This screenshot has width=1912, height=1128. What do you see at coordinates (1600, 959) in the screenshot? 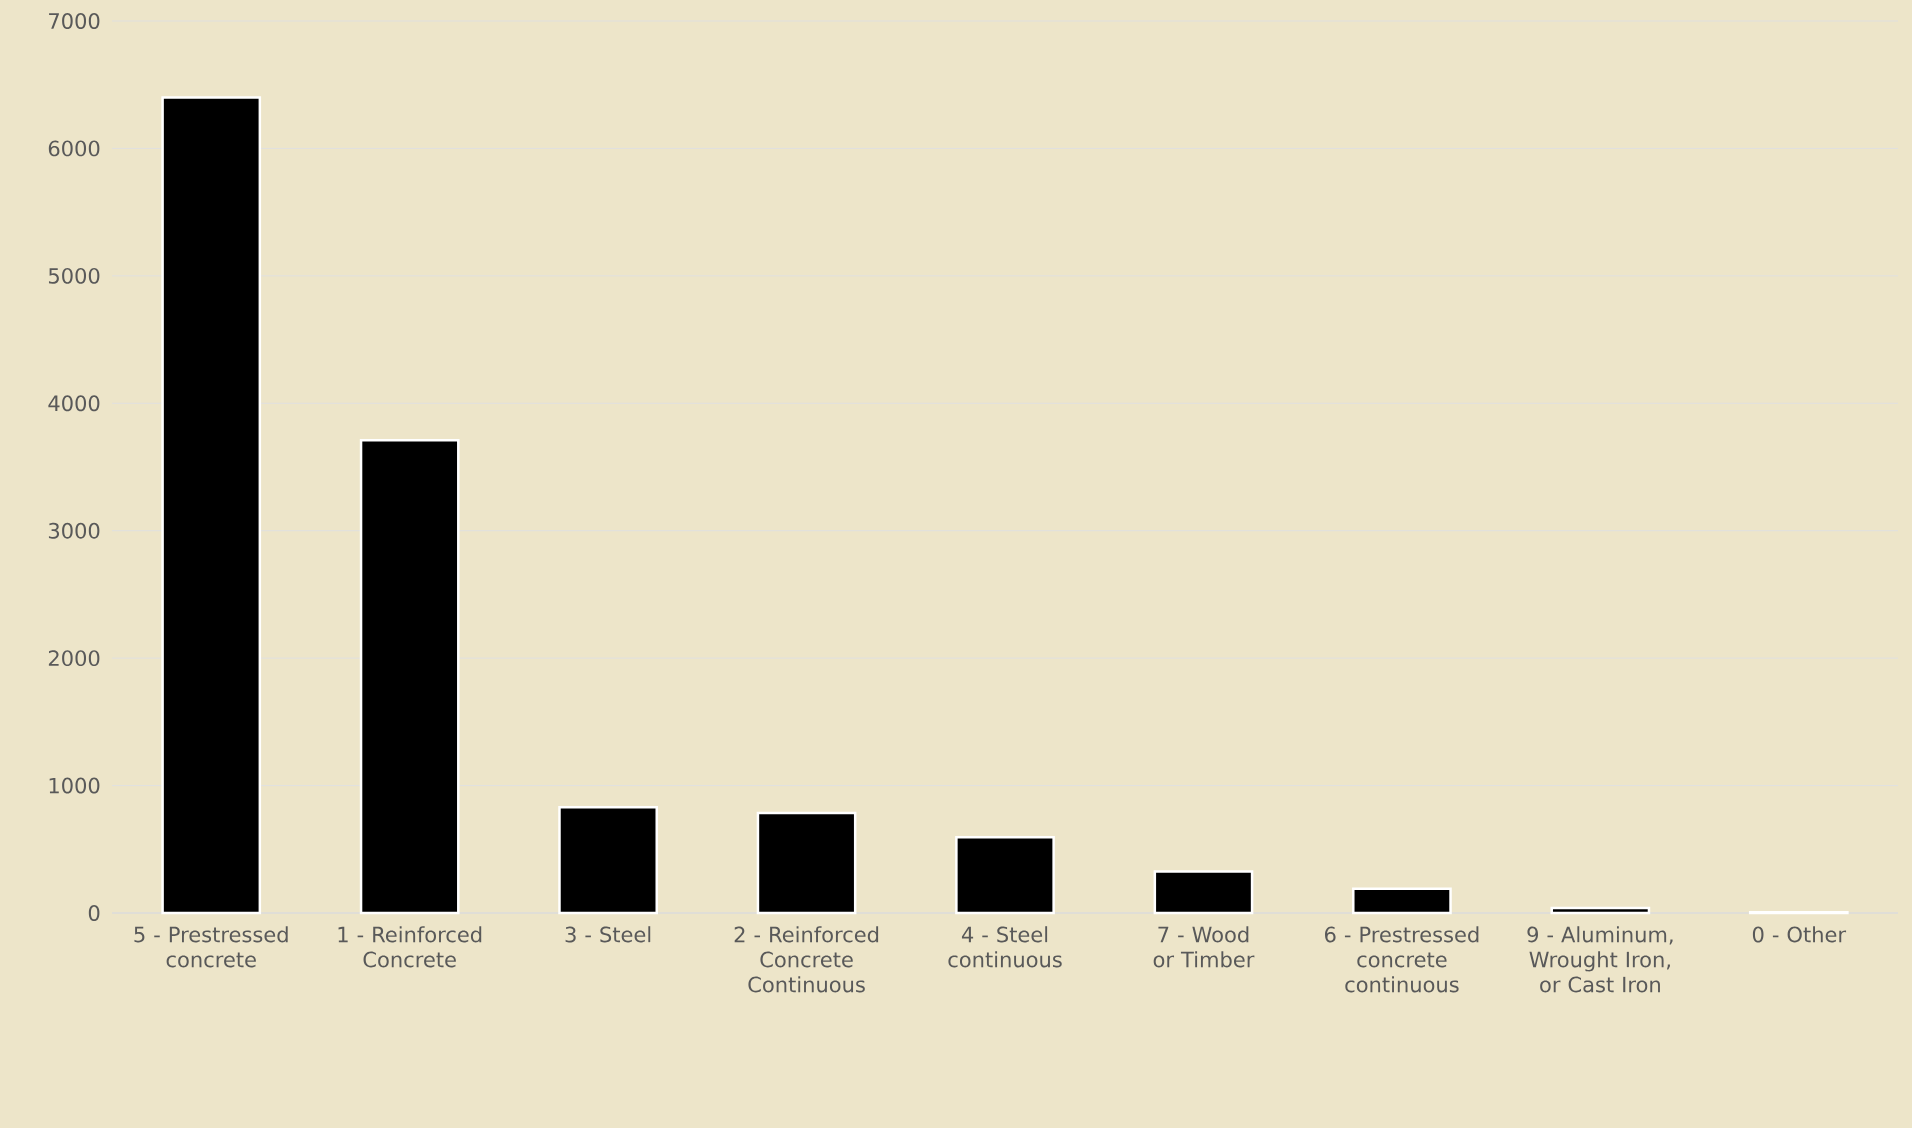
I see `x-tick-label: 9 - Aluminum, Wrought Iron, or Cast Iron` at bounding box center [1600, 959].